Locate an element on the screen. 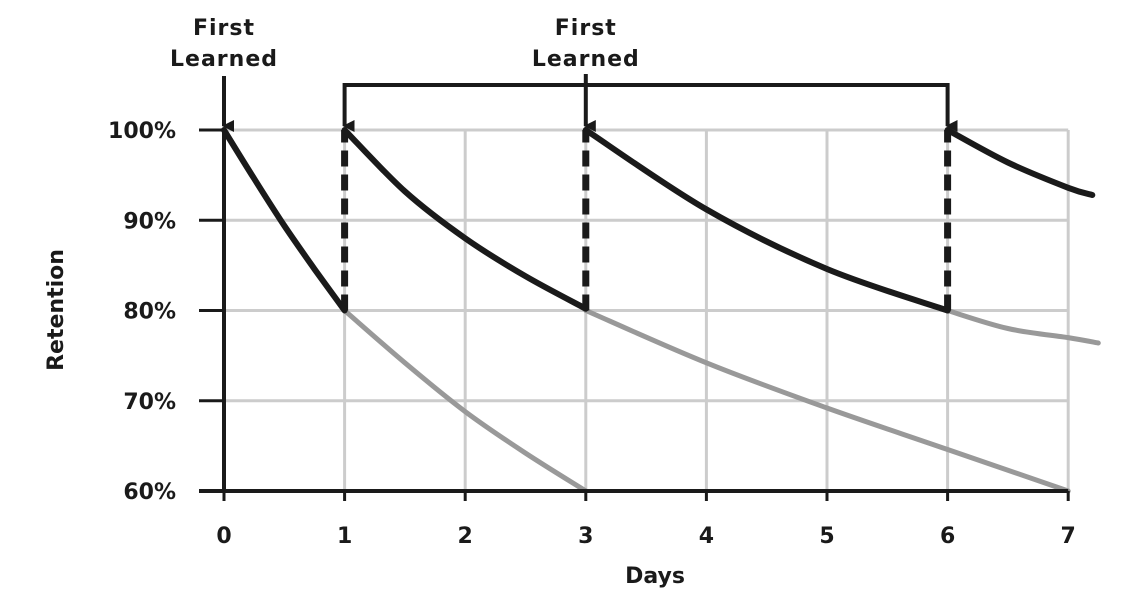 The height and width of the screenshot is (600, 1123). x-tick-label: 0 is located at coordinates (223, 536).